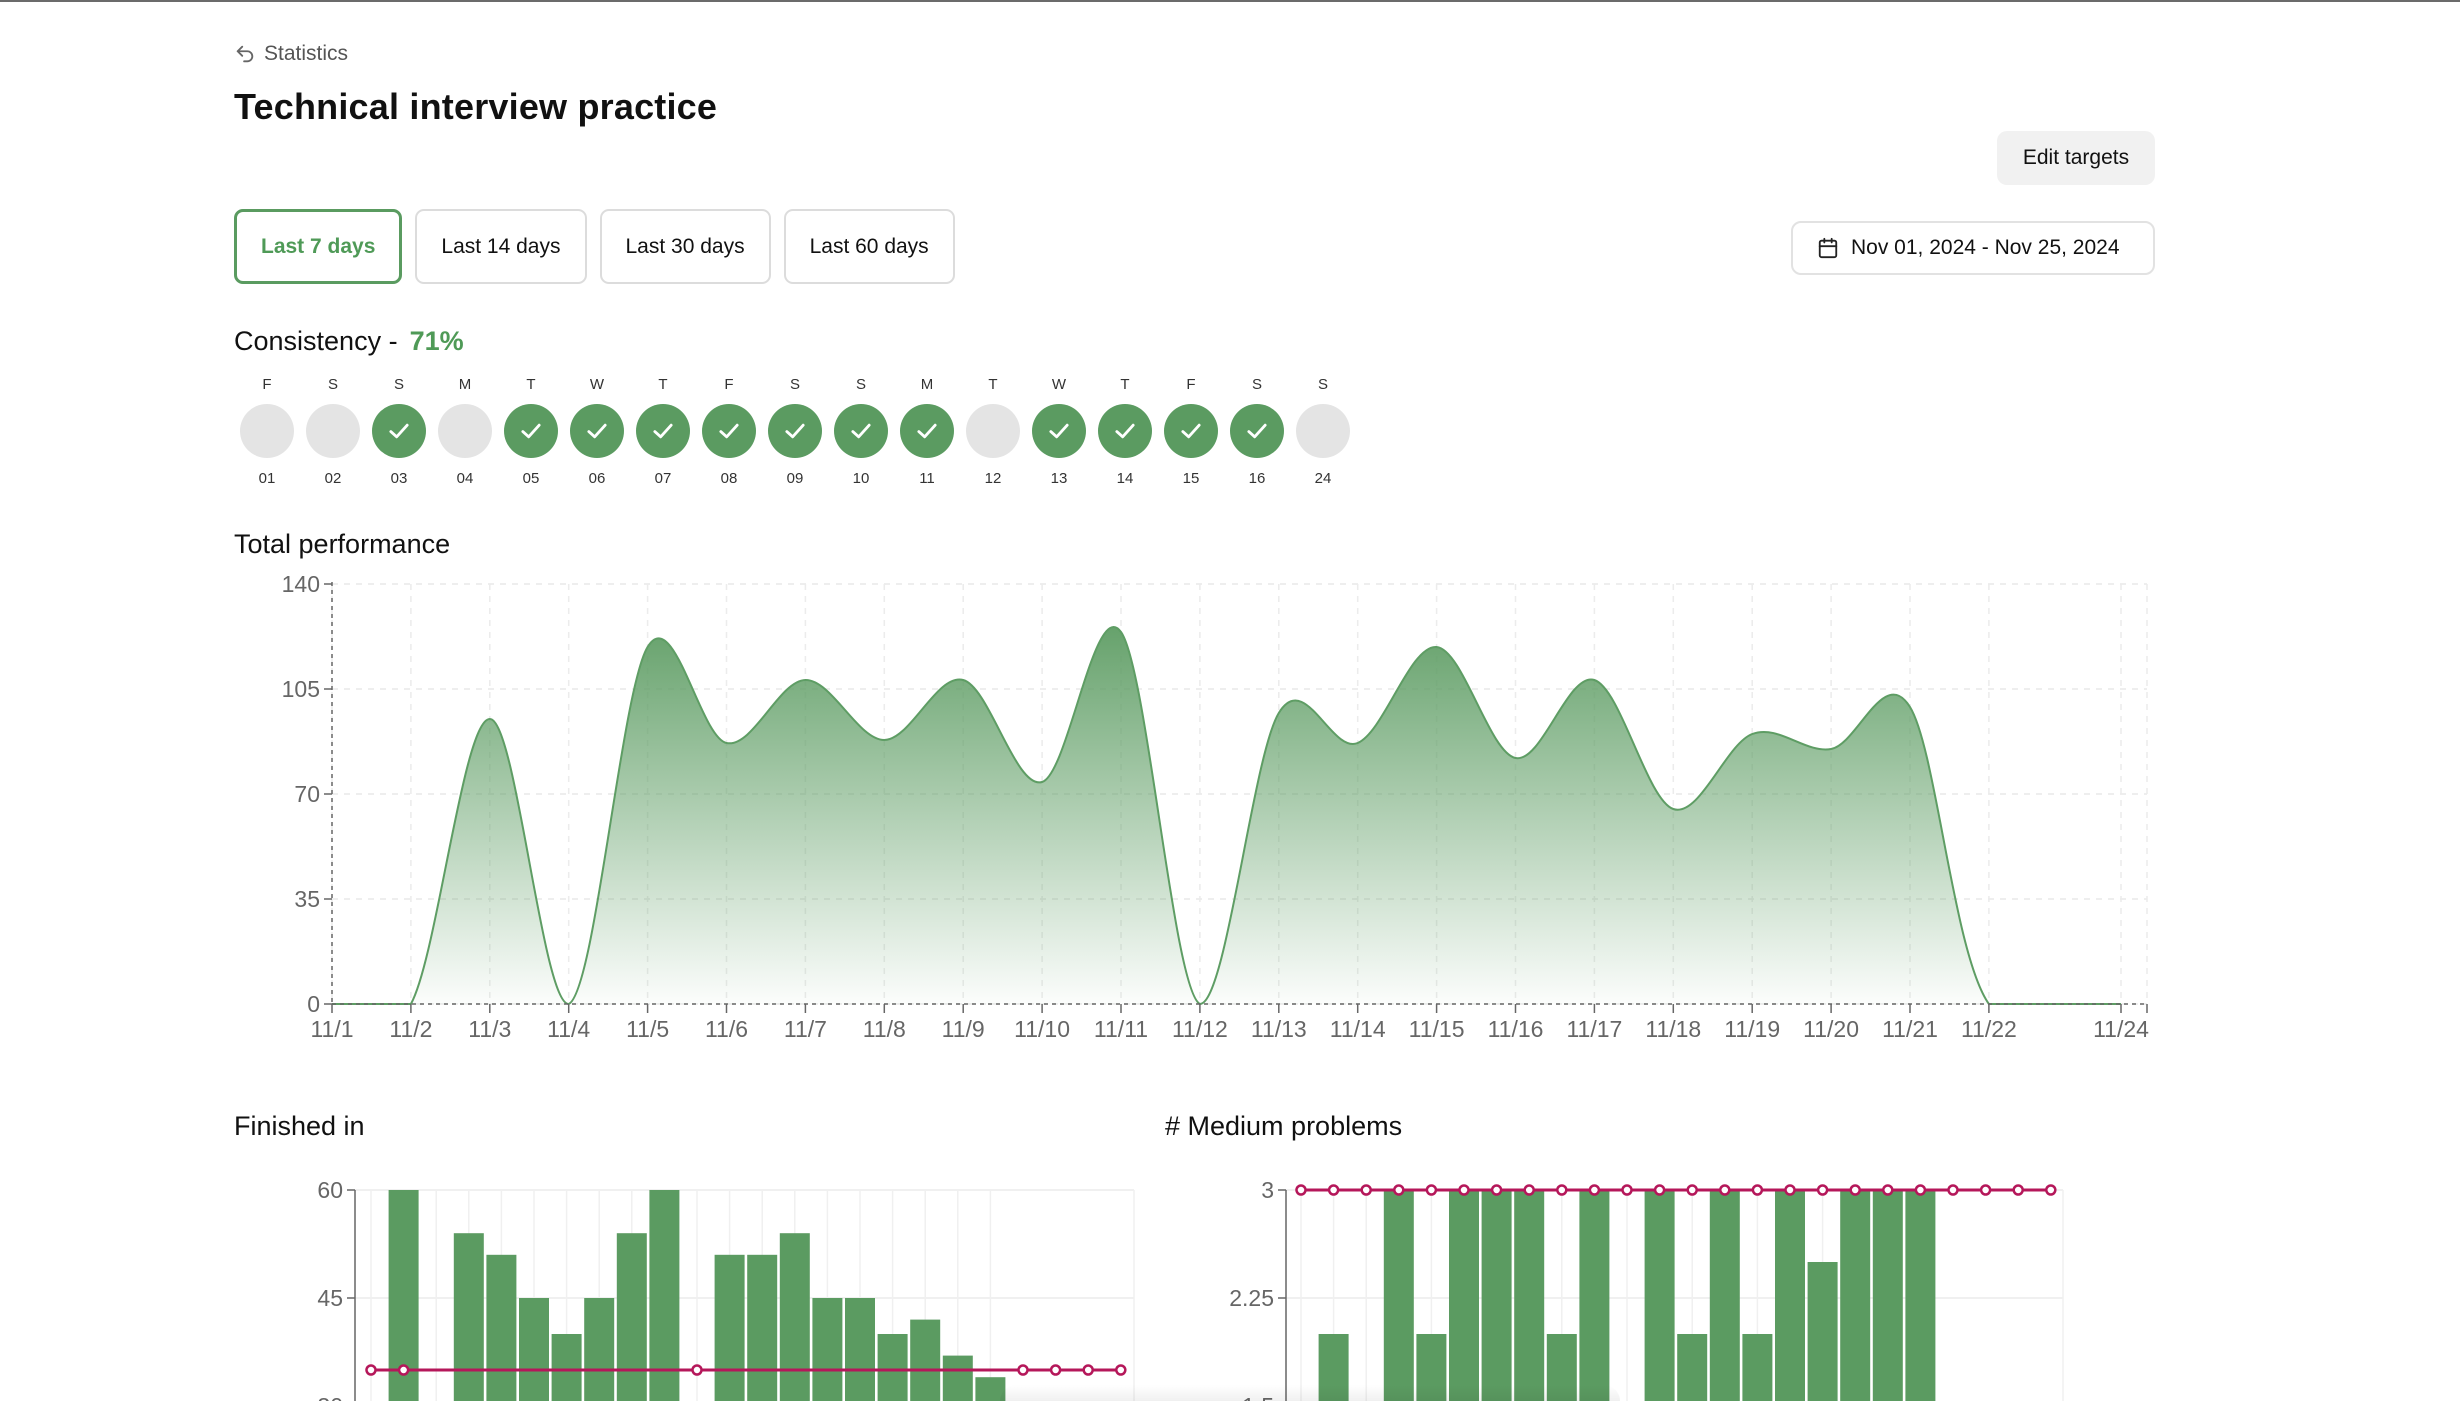  Describe the element at coordinates (291, 54) in the screenshot. I see `back-link: Statistics` at that location.